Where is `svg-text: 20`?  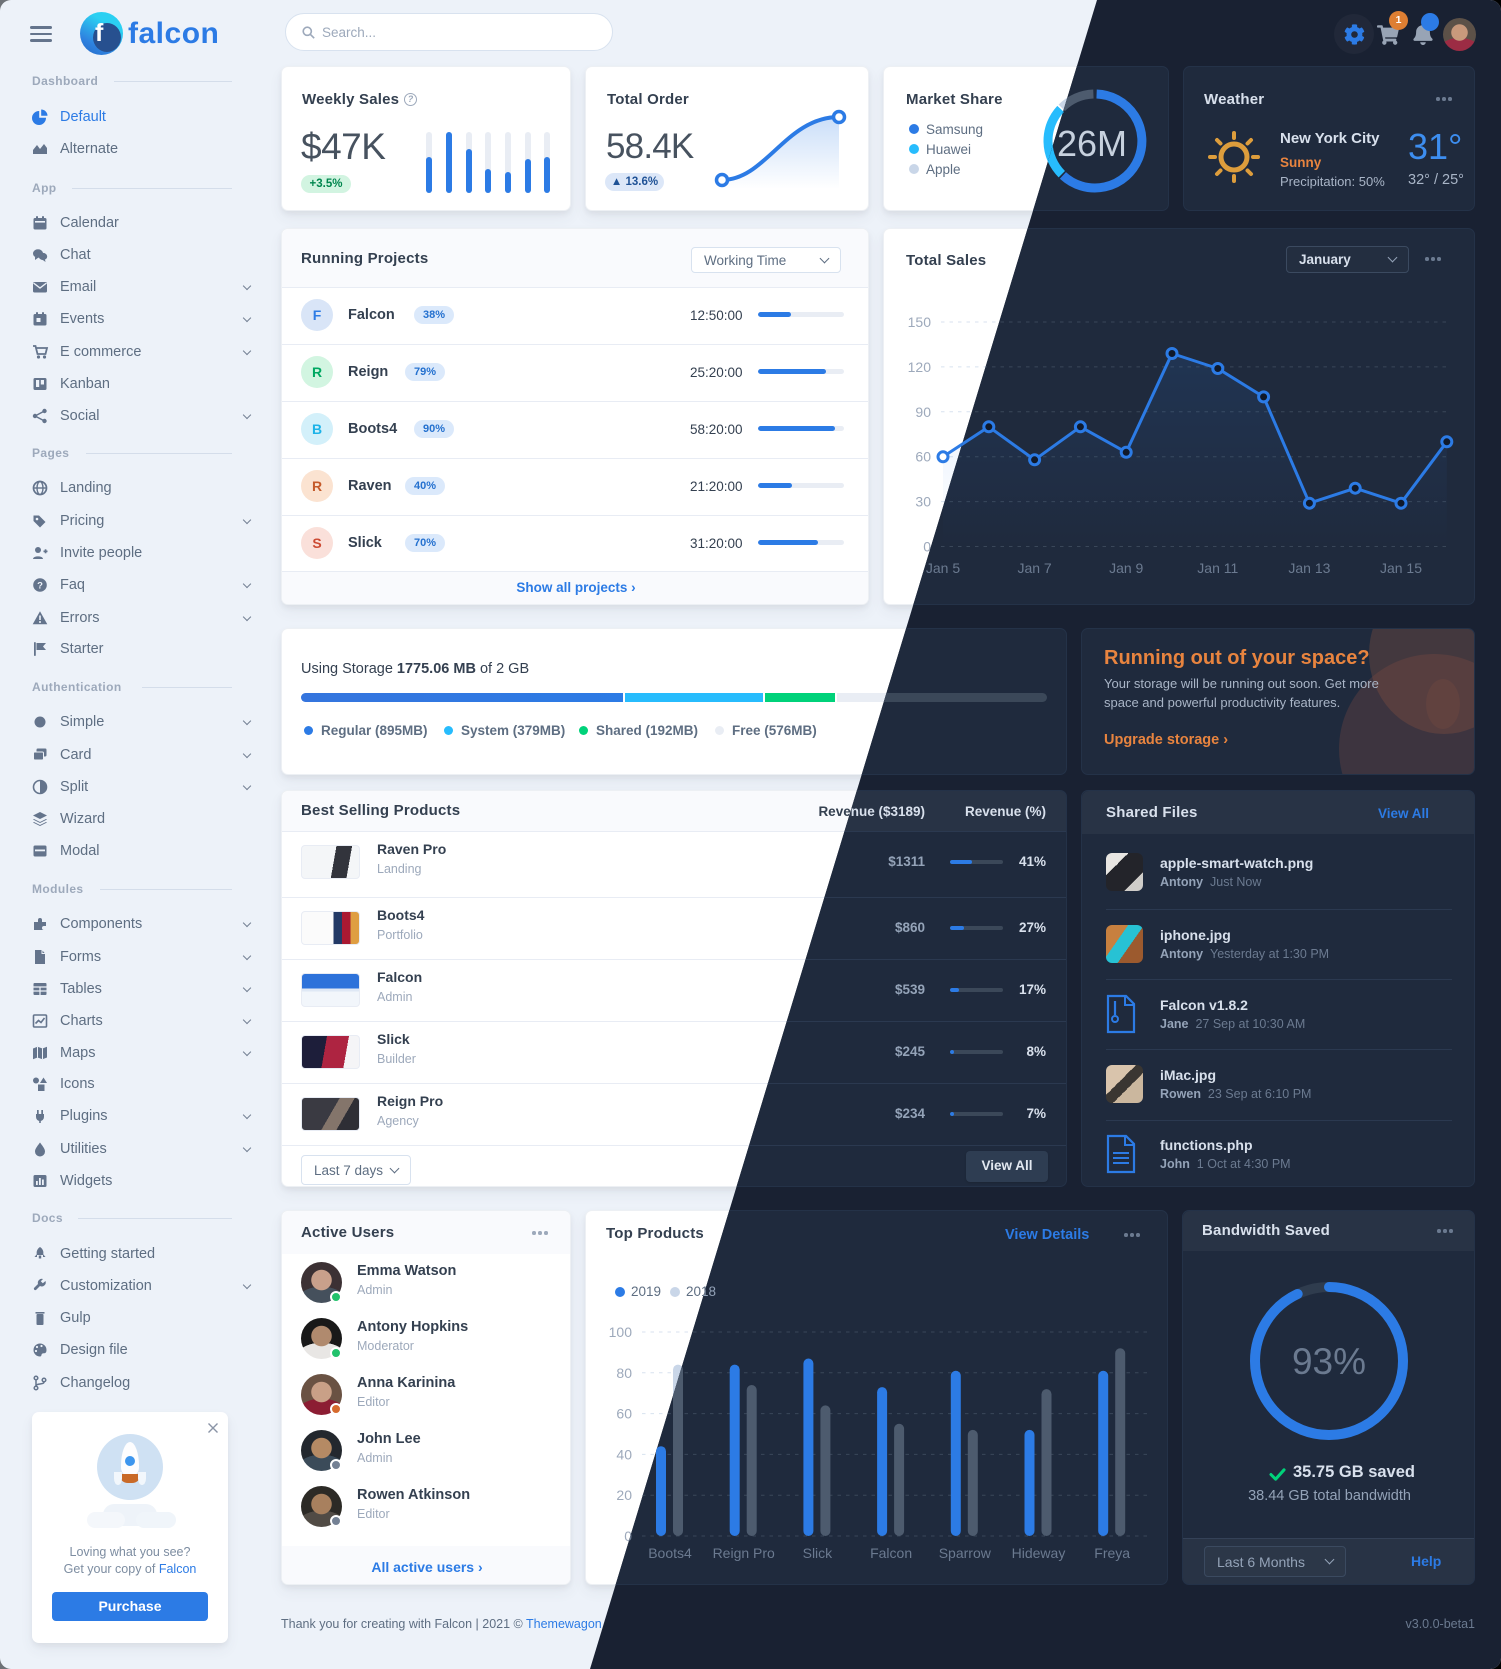
svg-text: 20 is located at coordinates (624, 1495).